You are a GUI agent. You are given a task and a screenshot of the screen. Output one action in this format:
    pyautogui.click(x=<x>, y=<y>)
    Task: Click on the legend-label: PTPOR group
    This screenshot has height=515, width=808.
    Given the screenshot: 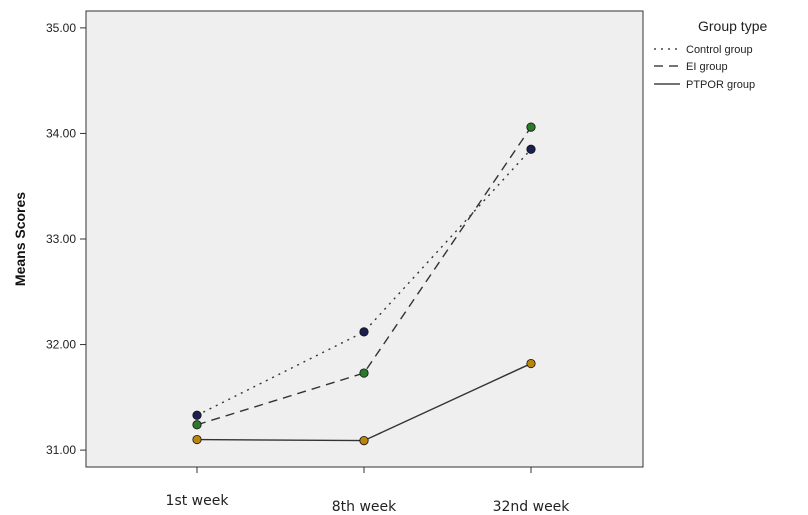 What is the action you would take?
    pyautogui.click(x=720, y=85)
    